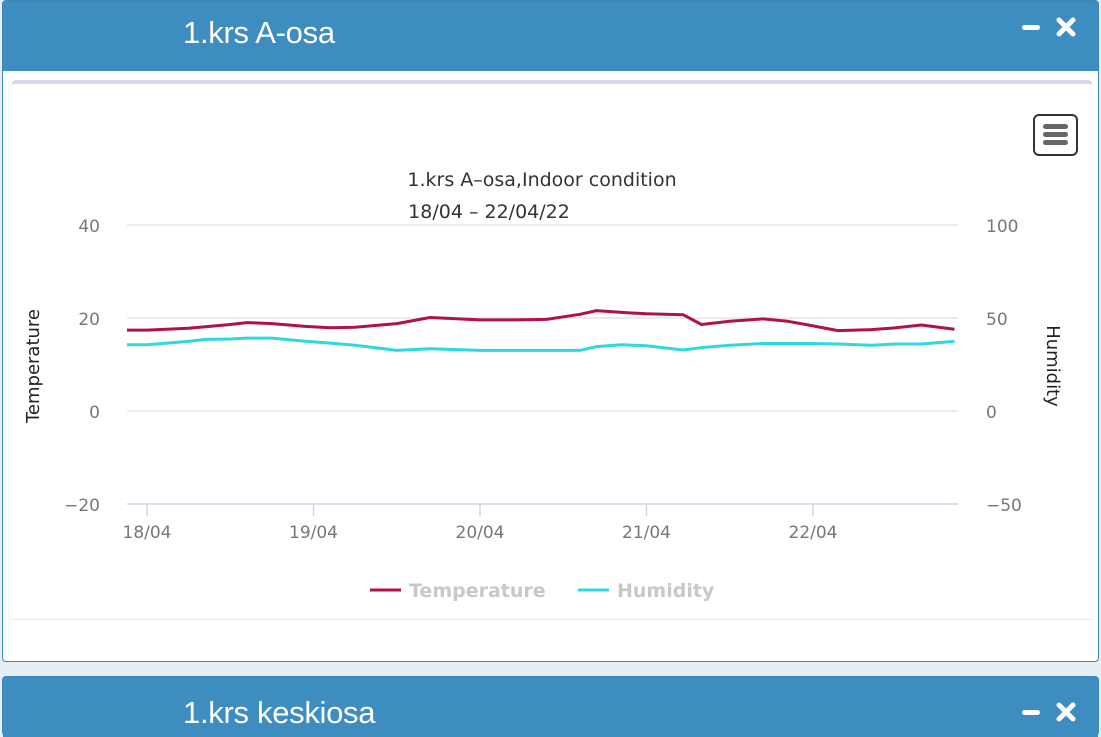  I want to click on panel-header: 1.krs A-osa, so click(550, 36).